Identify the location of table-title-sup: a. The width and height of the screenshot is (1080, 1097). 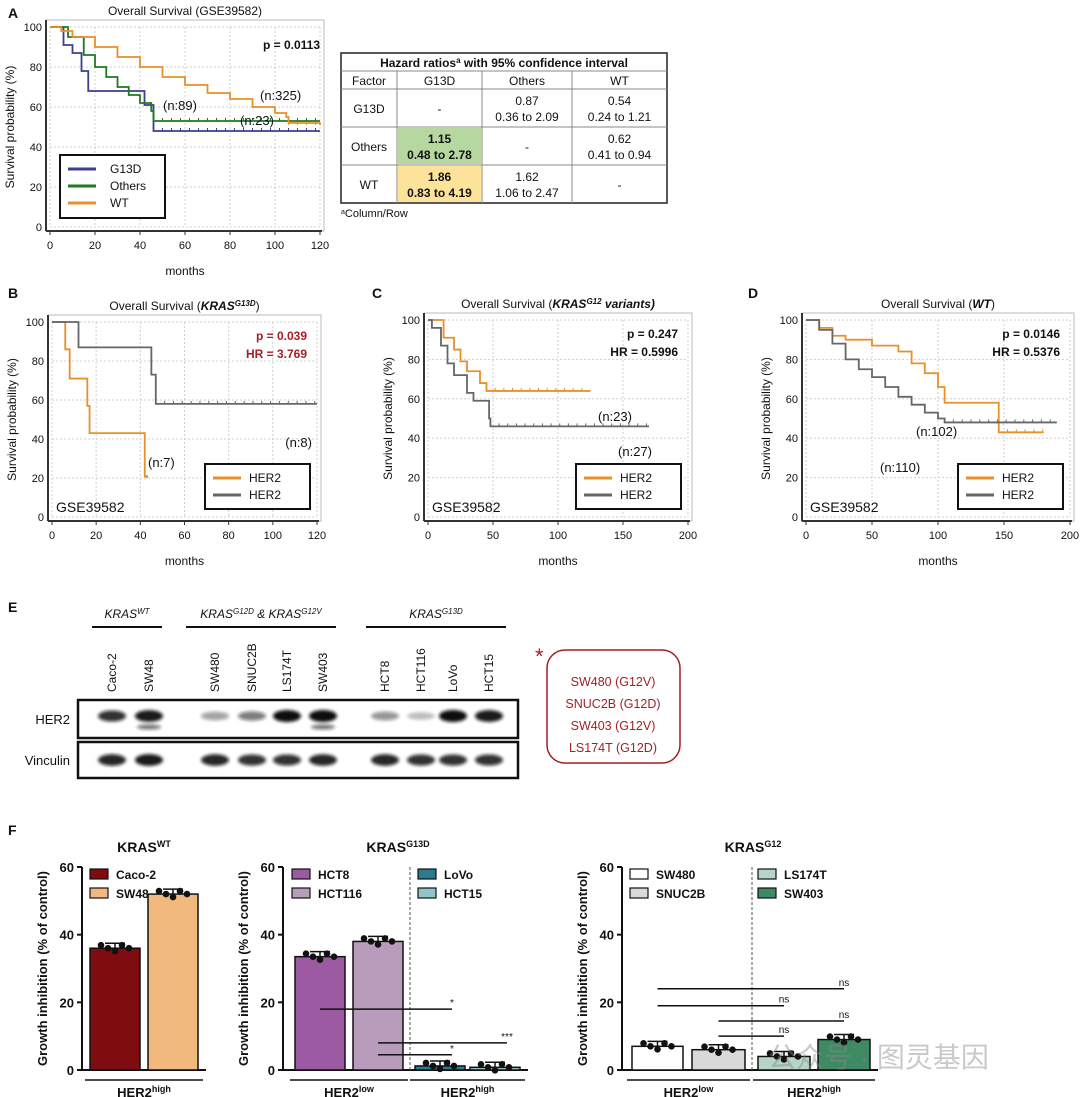
(458, 60).